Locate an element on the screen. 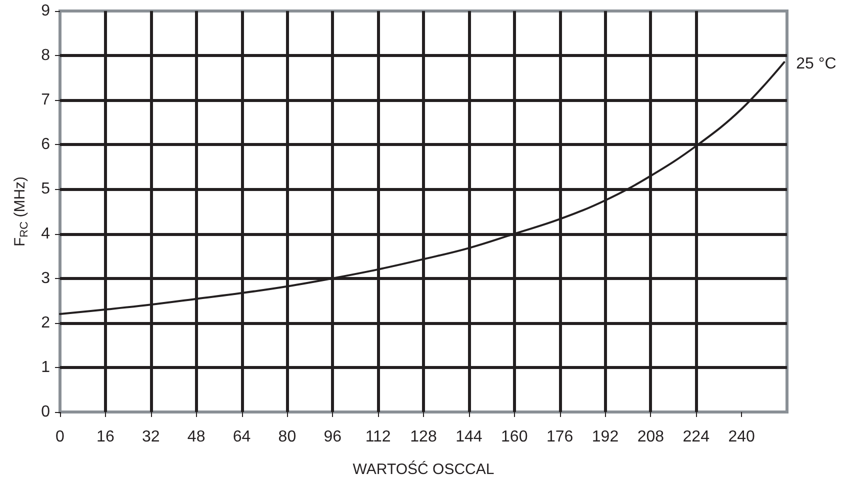  y-tick-label: 5 is located at coordinates (45, 189).